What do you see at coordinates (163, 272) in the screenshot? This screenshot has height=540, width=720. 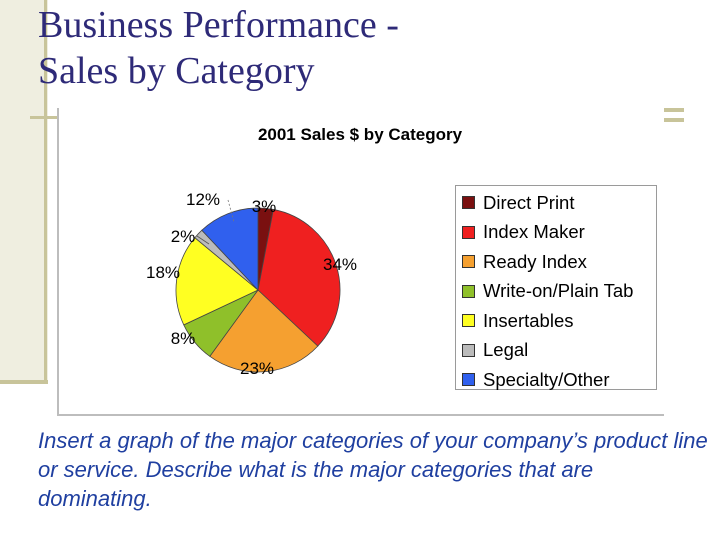 I see `slice-percent-label: 18%` at bounding box center [163, 272].